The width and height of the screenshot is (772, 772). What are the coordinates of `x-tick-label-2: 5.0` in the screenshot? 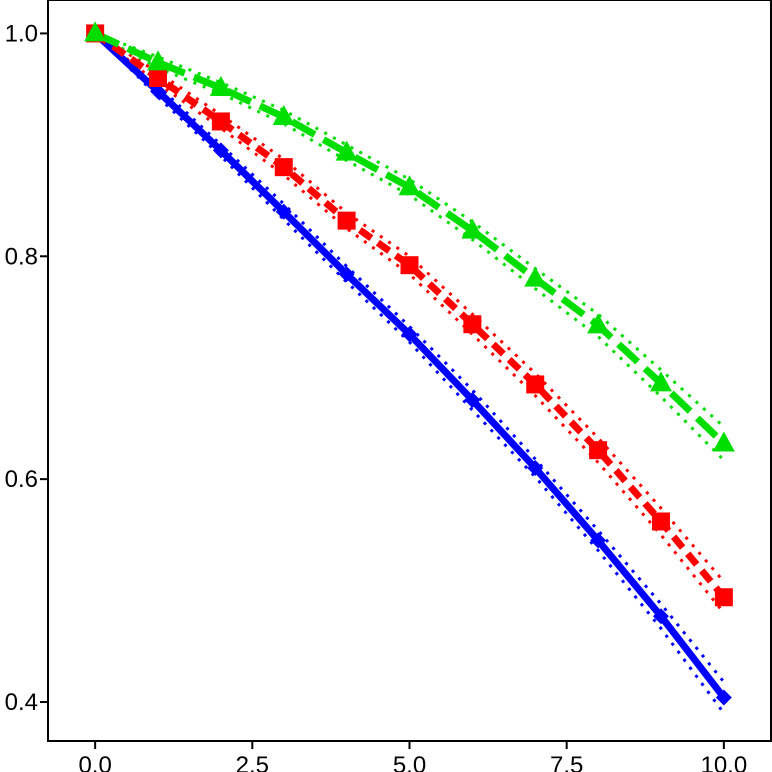 It's located at (409, 762).